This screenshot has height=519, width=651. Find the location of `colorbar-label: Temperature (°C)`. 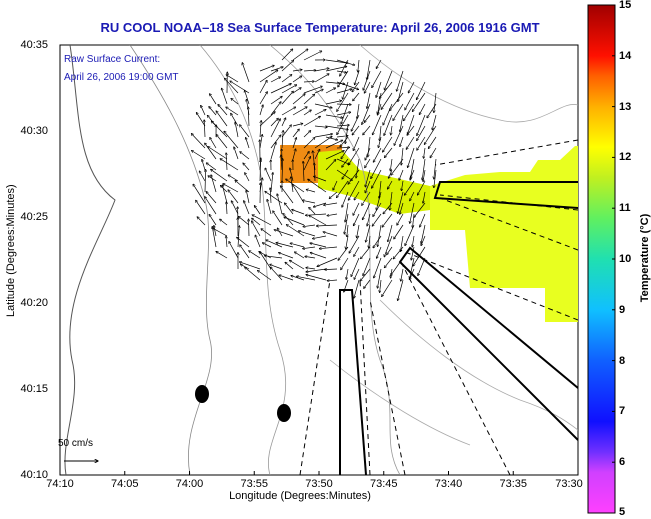

colorbar-label: Temperature (°C) is located at coordinates (645, 258).